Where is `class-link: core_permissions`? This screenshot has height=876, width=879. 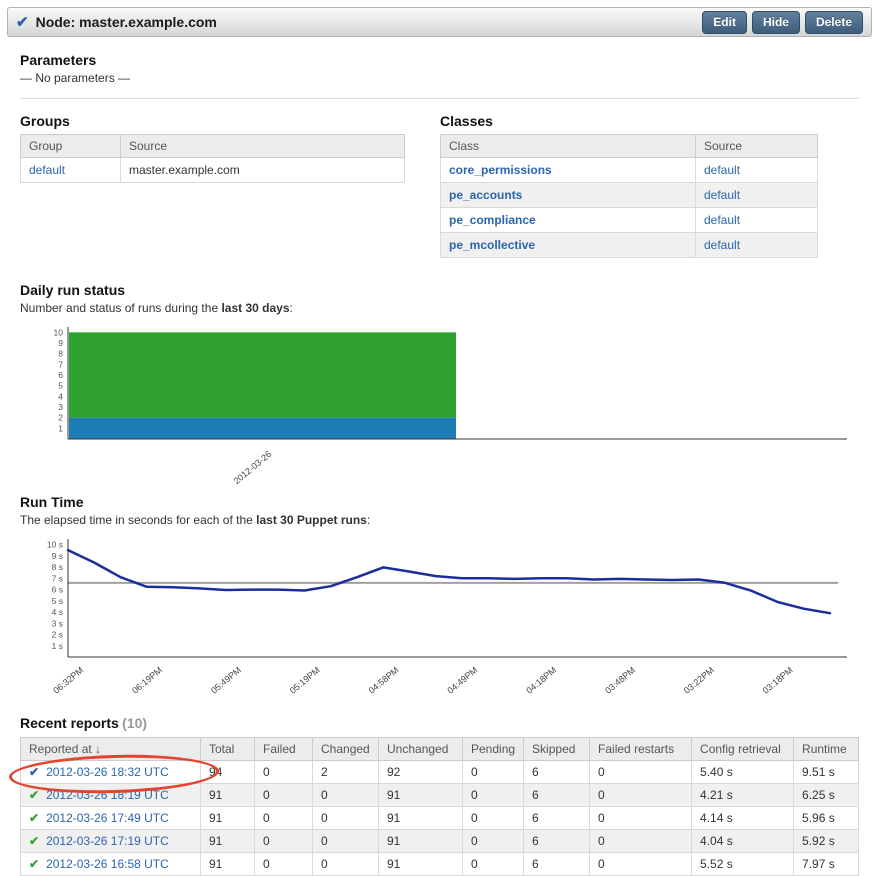 class-link: core_permissions is located at coordinates (500, 170).